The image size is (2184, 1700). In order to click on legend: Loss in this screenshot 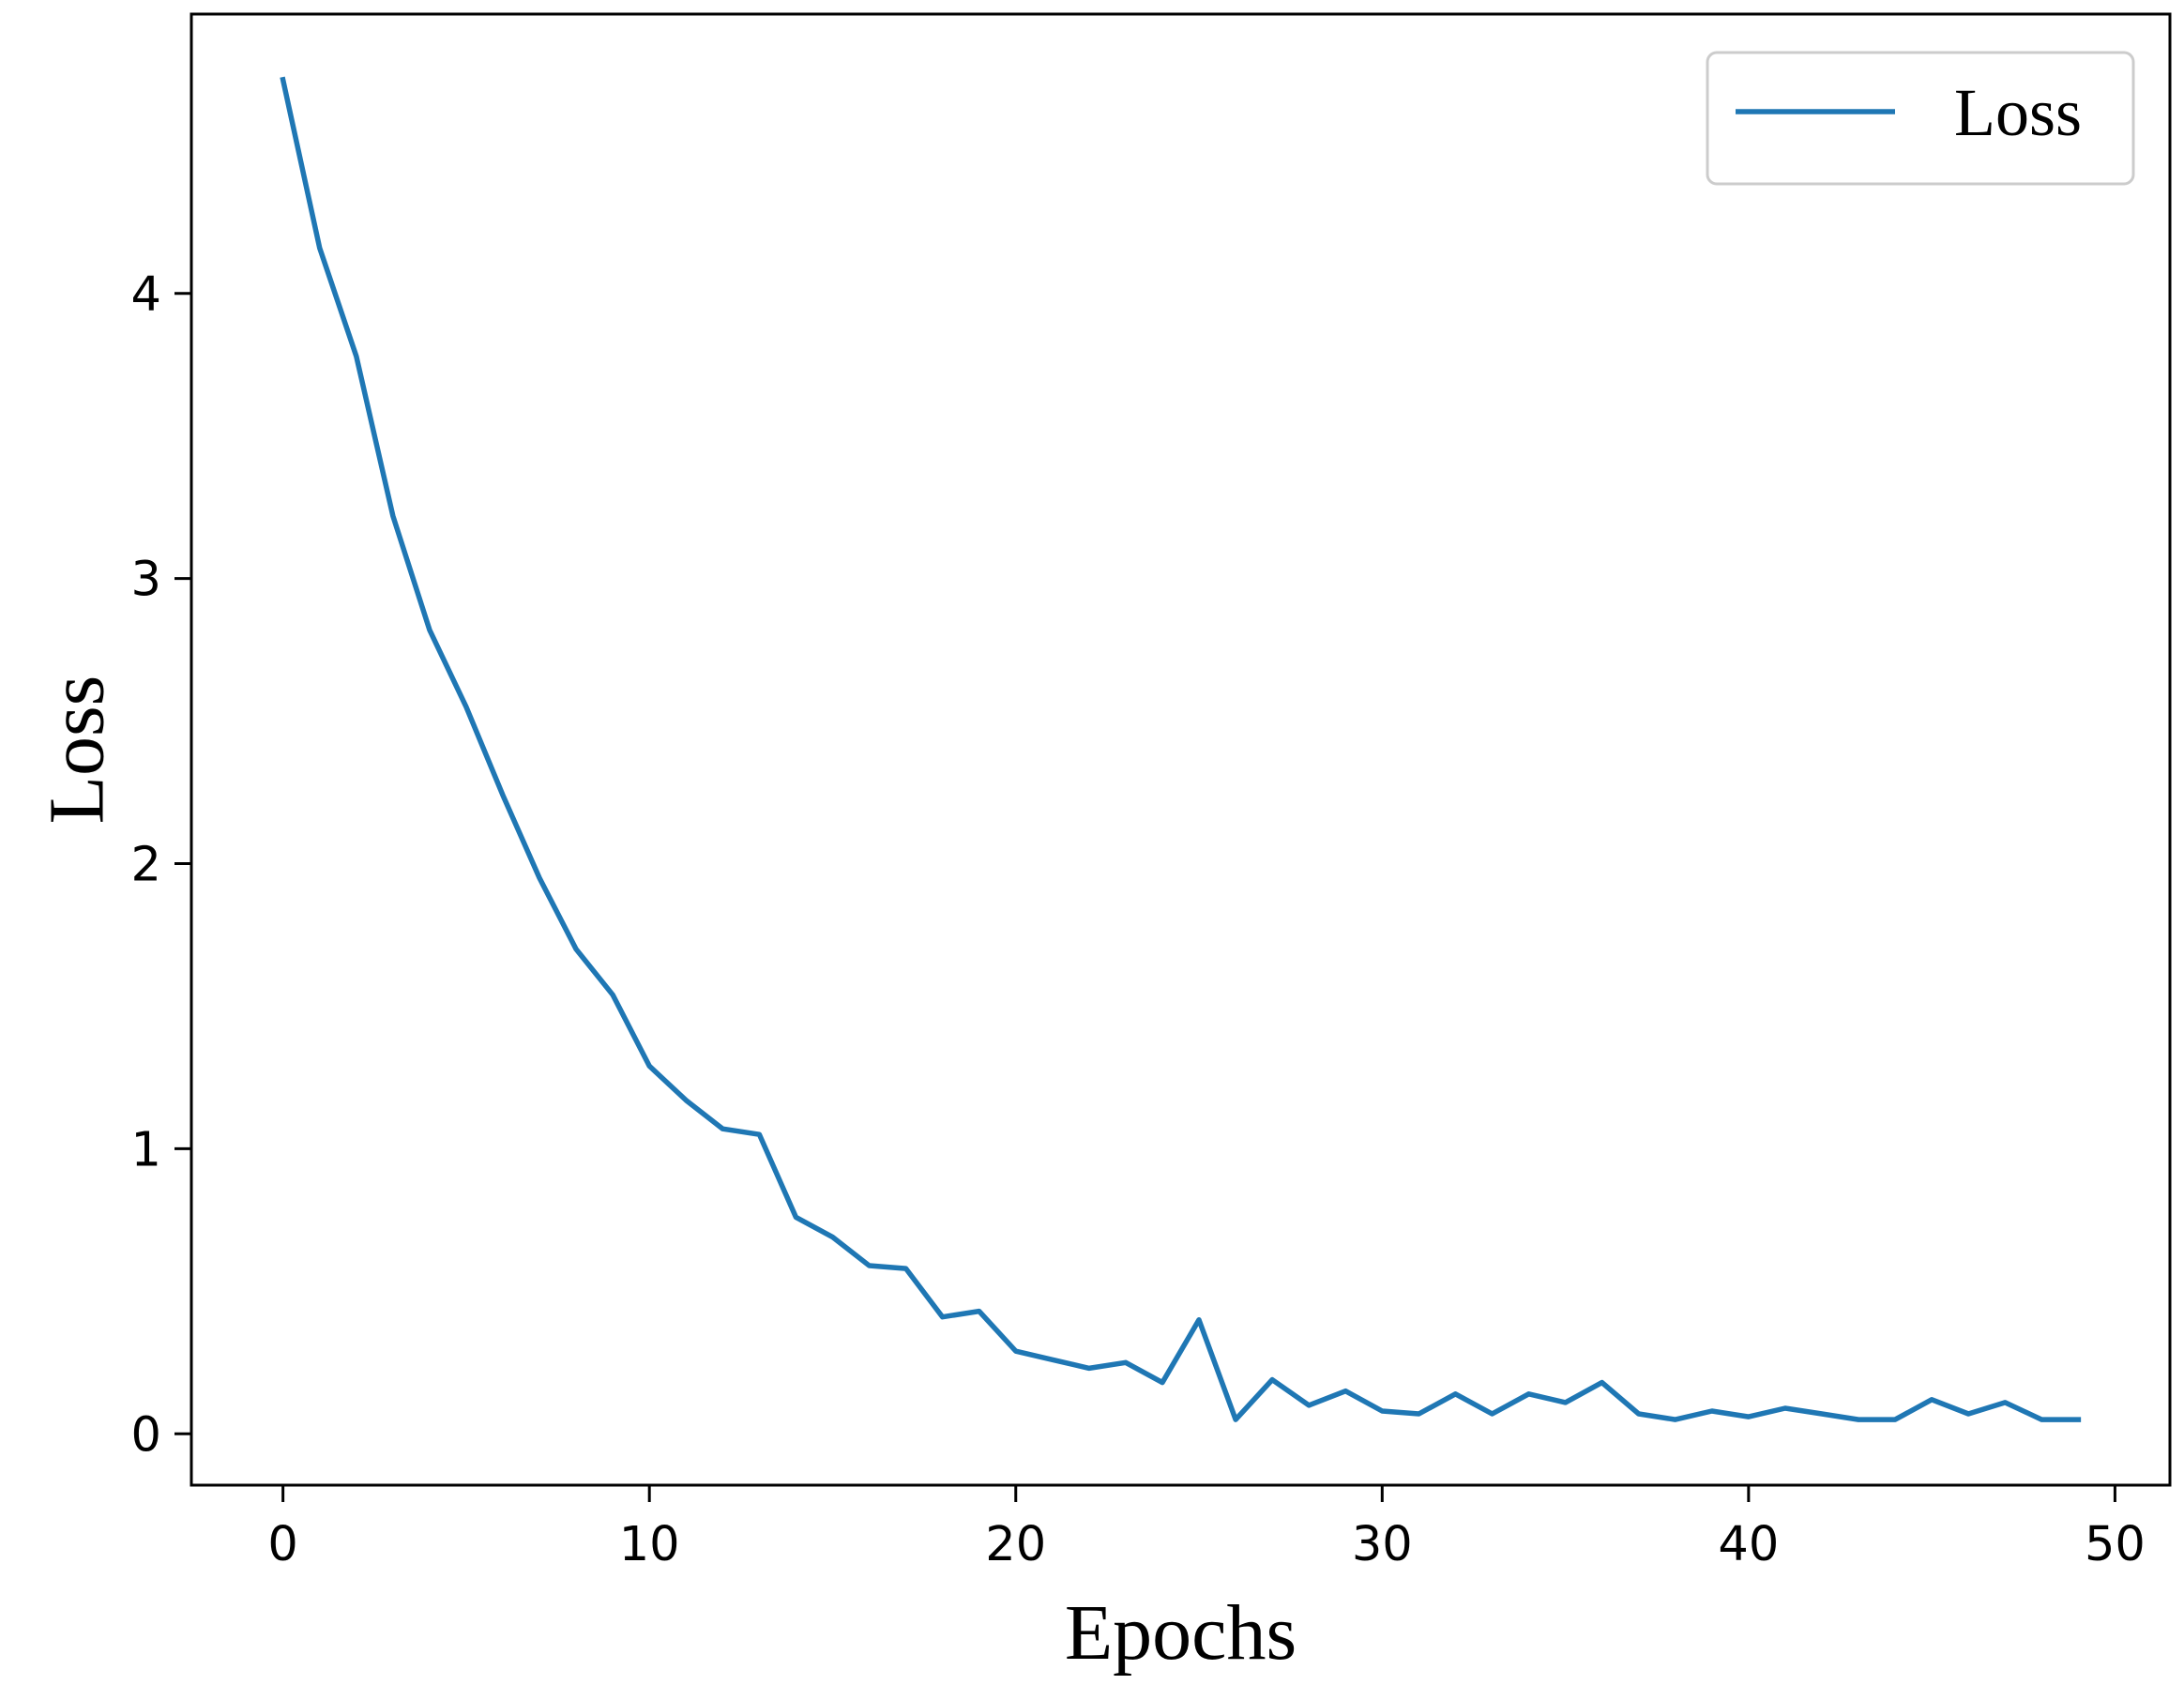, I will do `click(1920, 118)`.